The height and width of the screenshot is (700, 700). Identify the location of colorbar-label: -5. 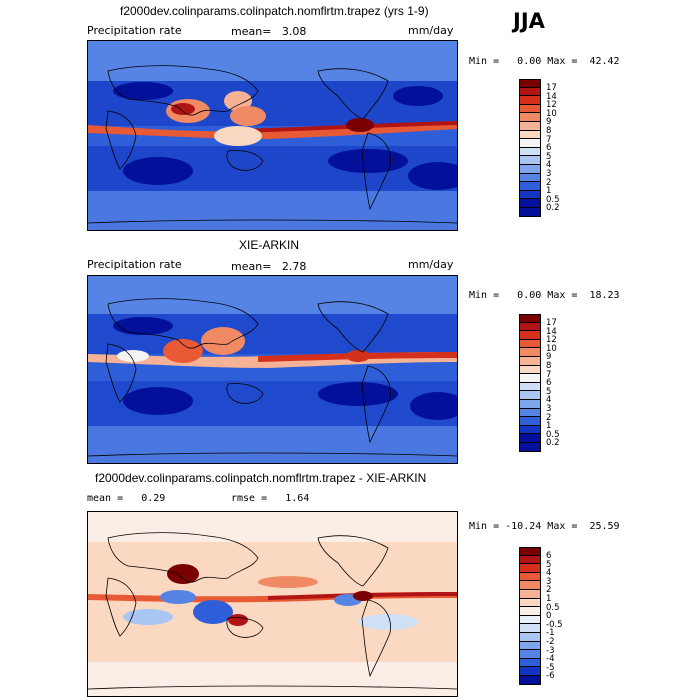
(550, 667).